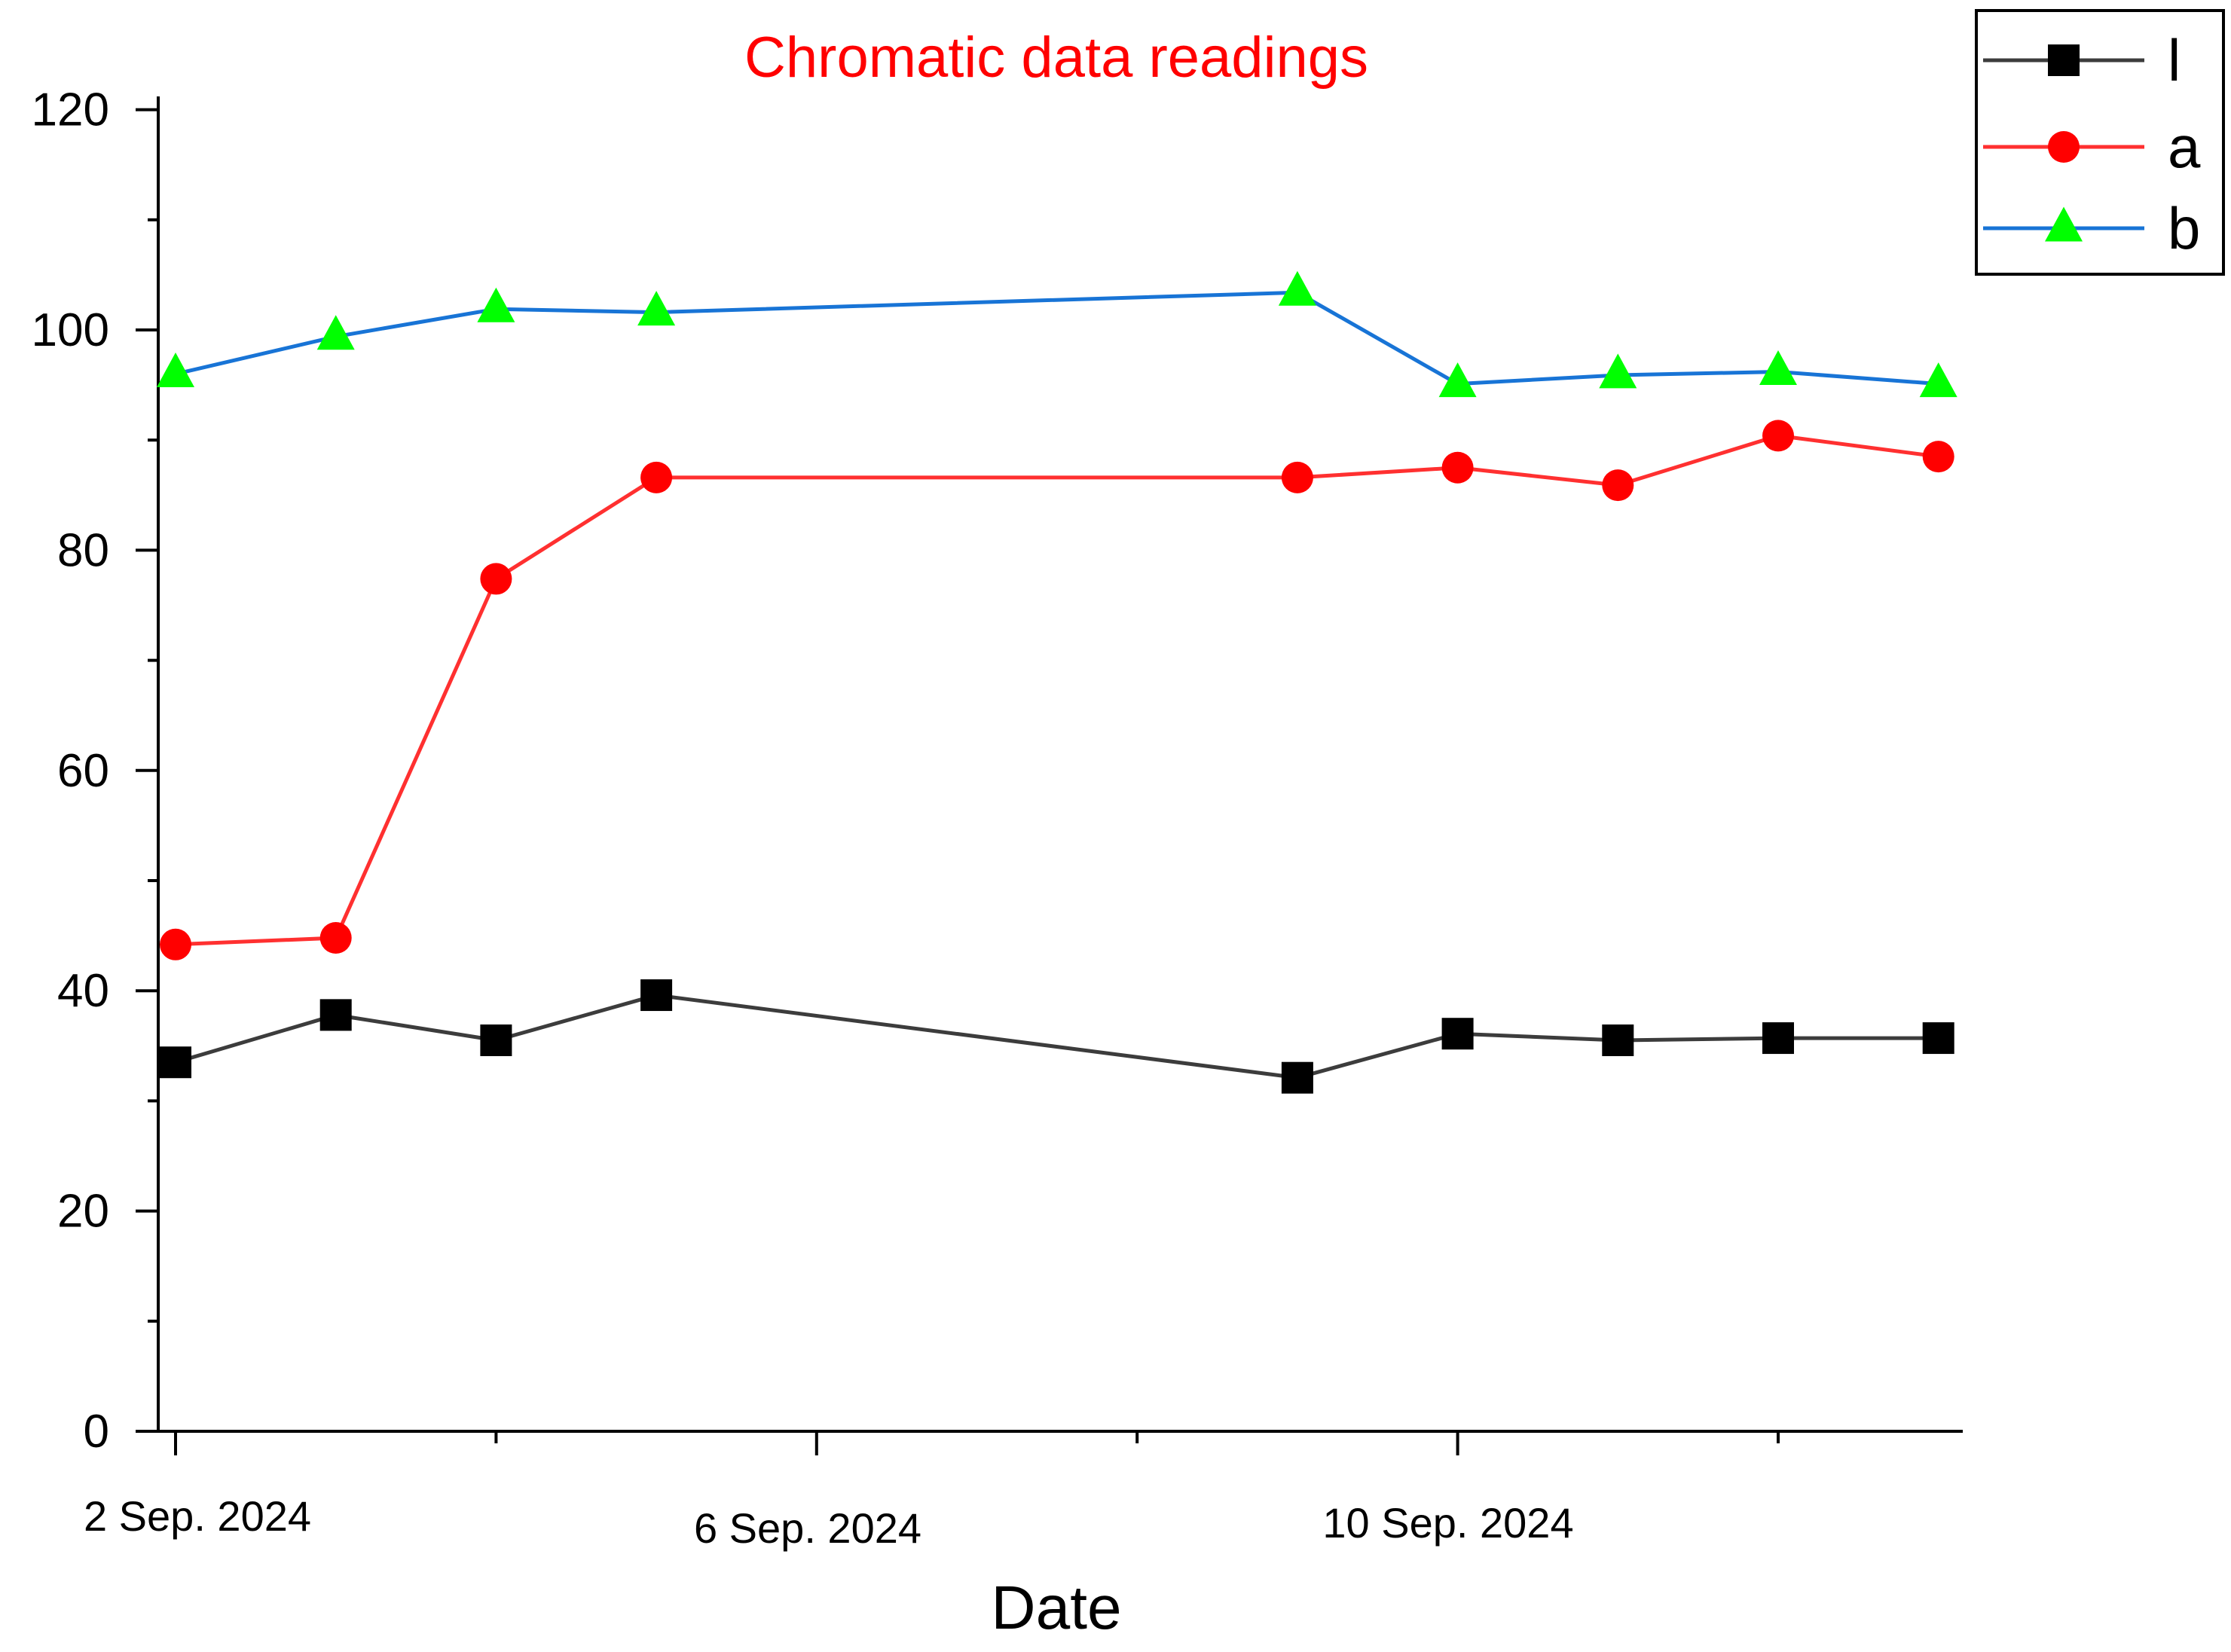 Image resolution: width=2231 pixels, height=1652 pixels. What do you see at coordinates (83, 550) in the screenshot?
I see `y-tick-label: 80` at bounding box center [83, 550].